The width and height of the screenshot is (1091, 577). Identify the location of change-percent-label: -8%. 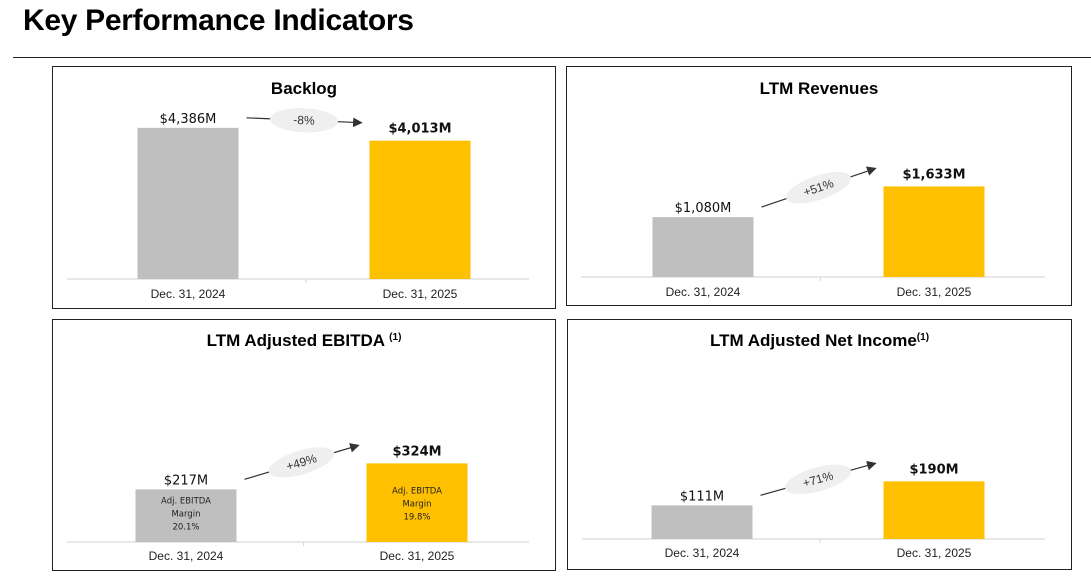
(304, 120).